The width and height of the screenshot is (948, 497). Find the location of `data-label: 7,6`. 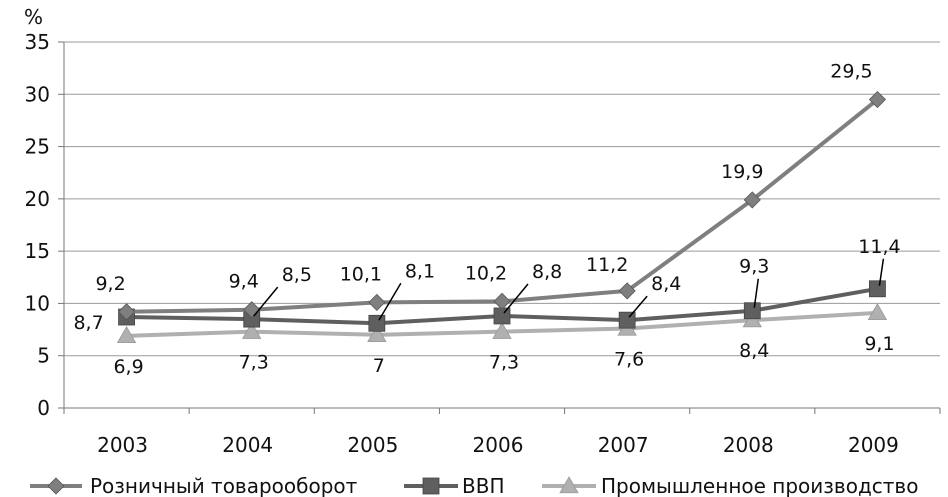

data-label: 7,6 is located at coordinates (629, 360).